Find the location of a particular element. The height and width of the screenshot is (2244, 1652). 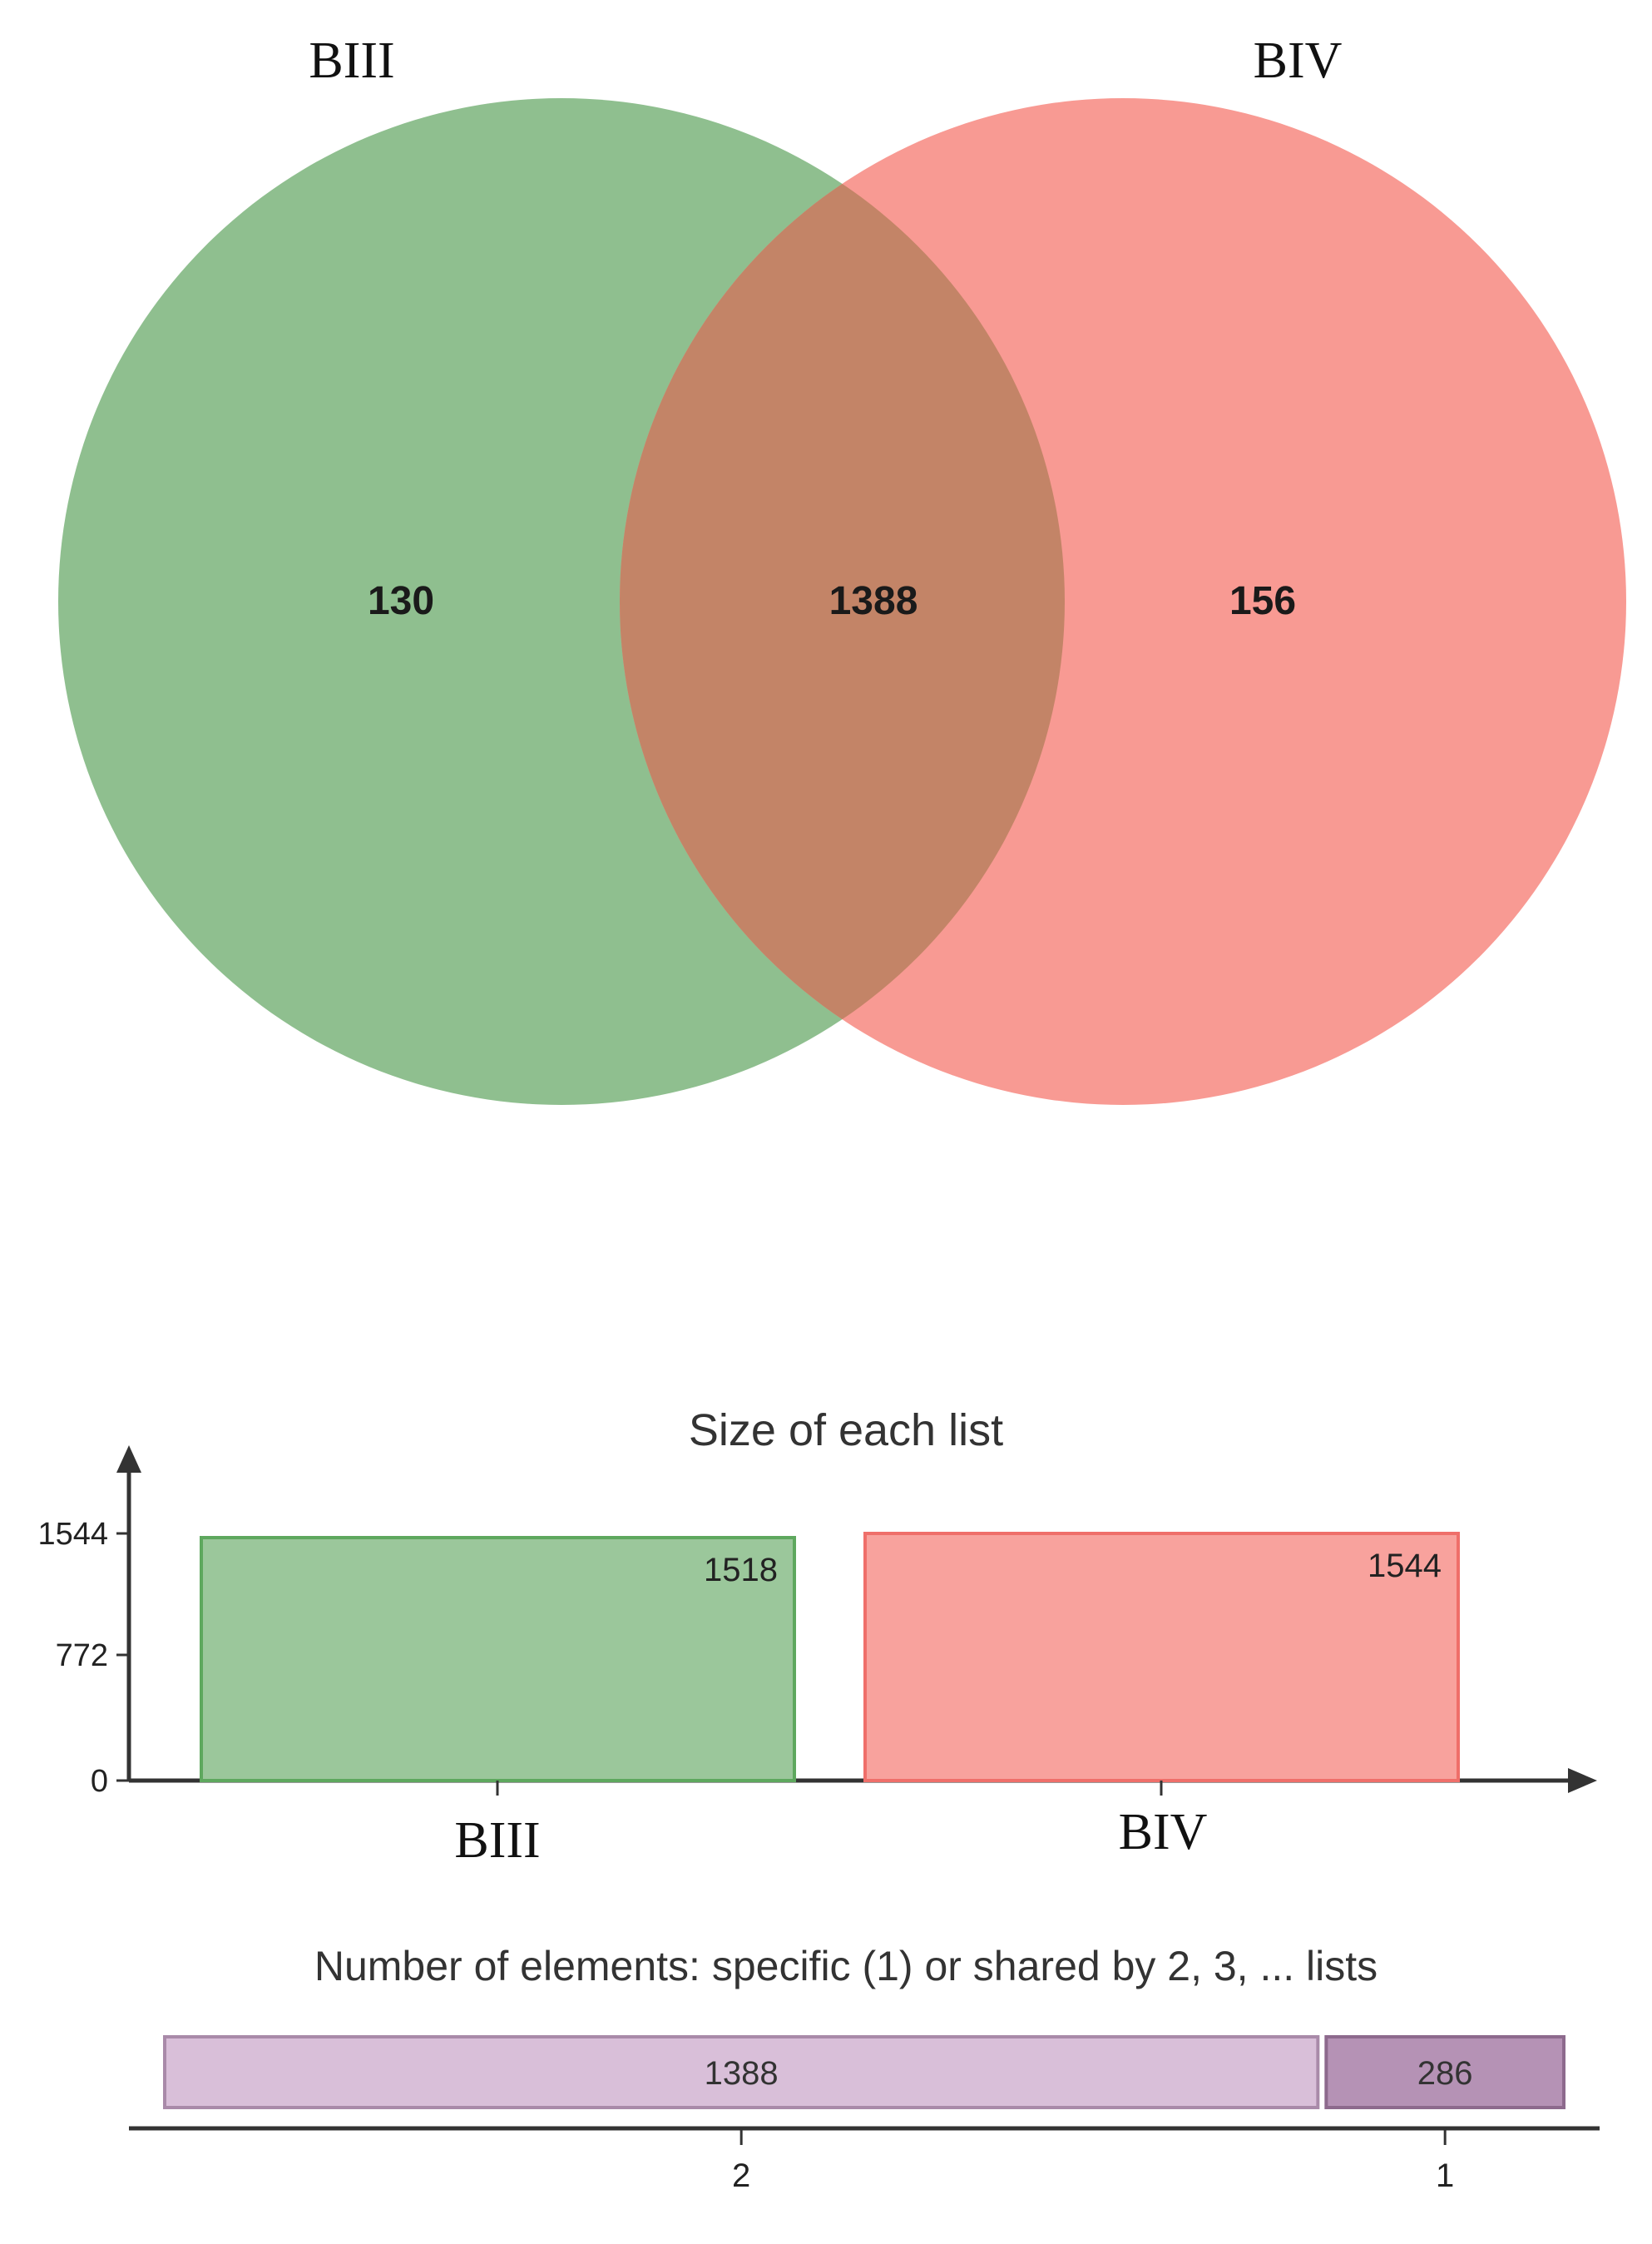

size-chart-y-axis-arrow is located at coordinates (128, 1459).